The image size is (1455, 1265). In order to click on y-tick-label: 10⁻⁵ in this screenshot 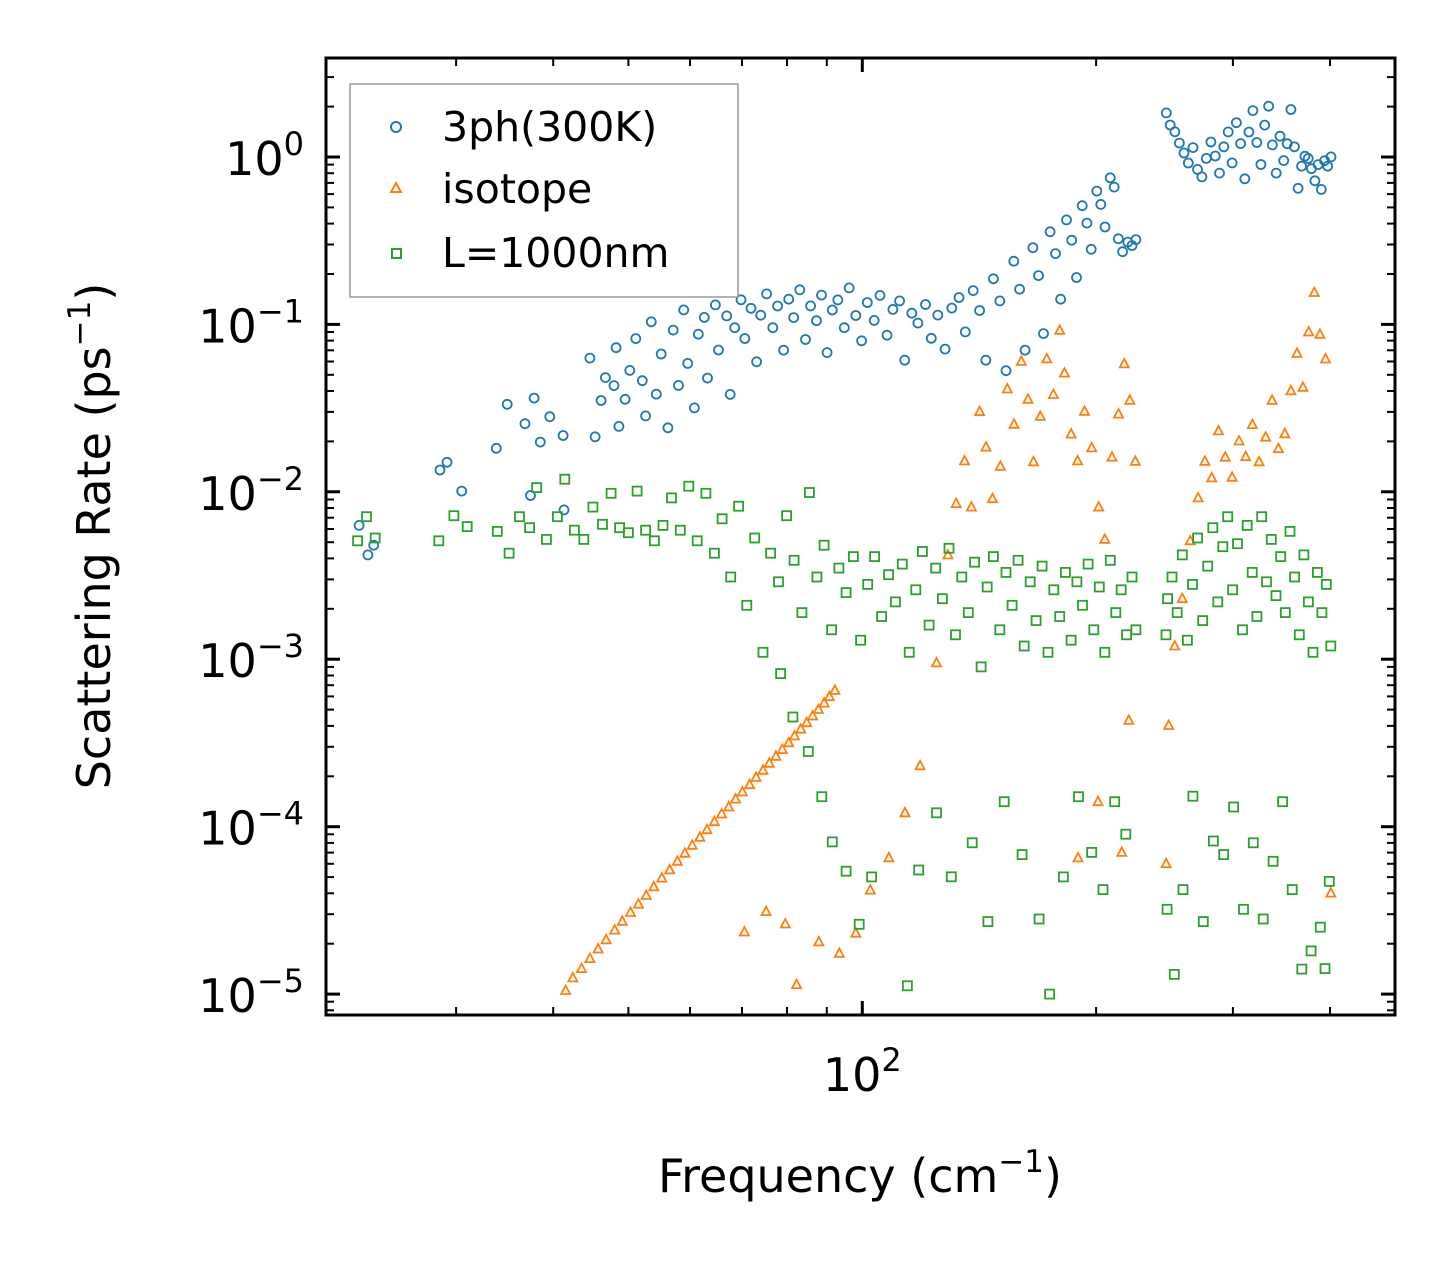, I will do `click(251, 992)`.